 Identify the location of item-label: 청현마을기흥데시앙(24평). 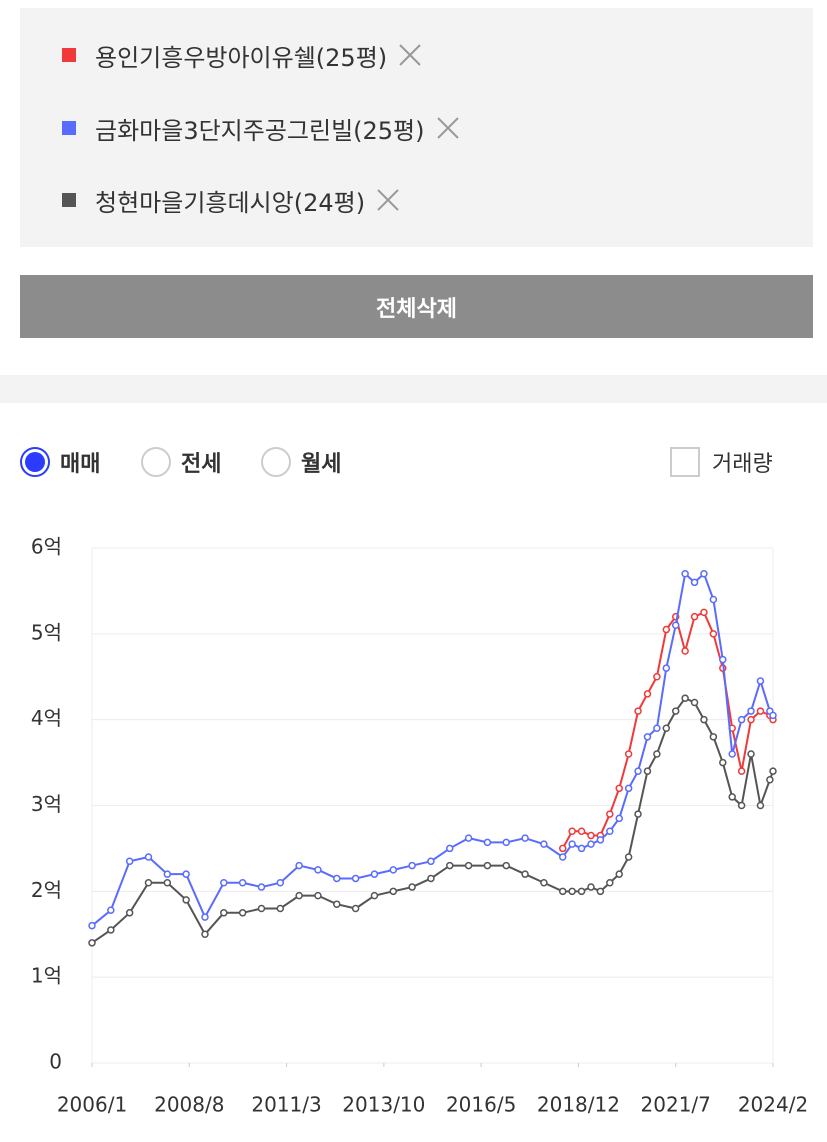
(230, 202).